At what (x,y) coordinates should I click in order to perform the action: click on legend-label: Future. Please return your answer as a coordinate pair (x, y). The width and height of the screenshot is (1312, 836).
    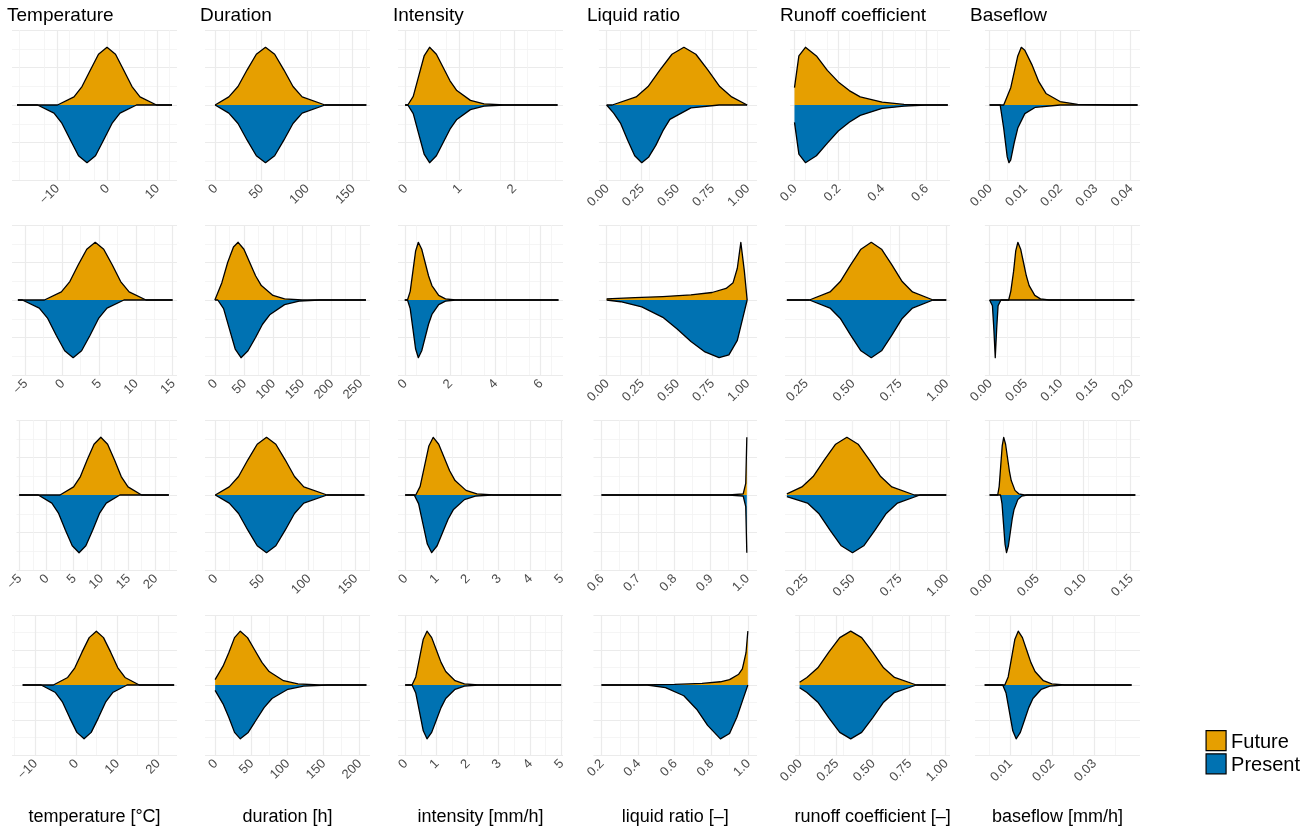
    Looking at the image, I should click on (1260, 740).